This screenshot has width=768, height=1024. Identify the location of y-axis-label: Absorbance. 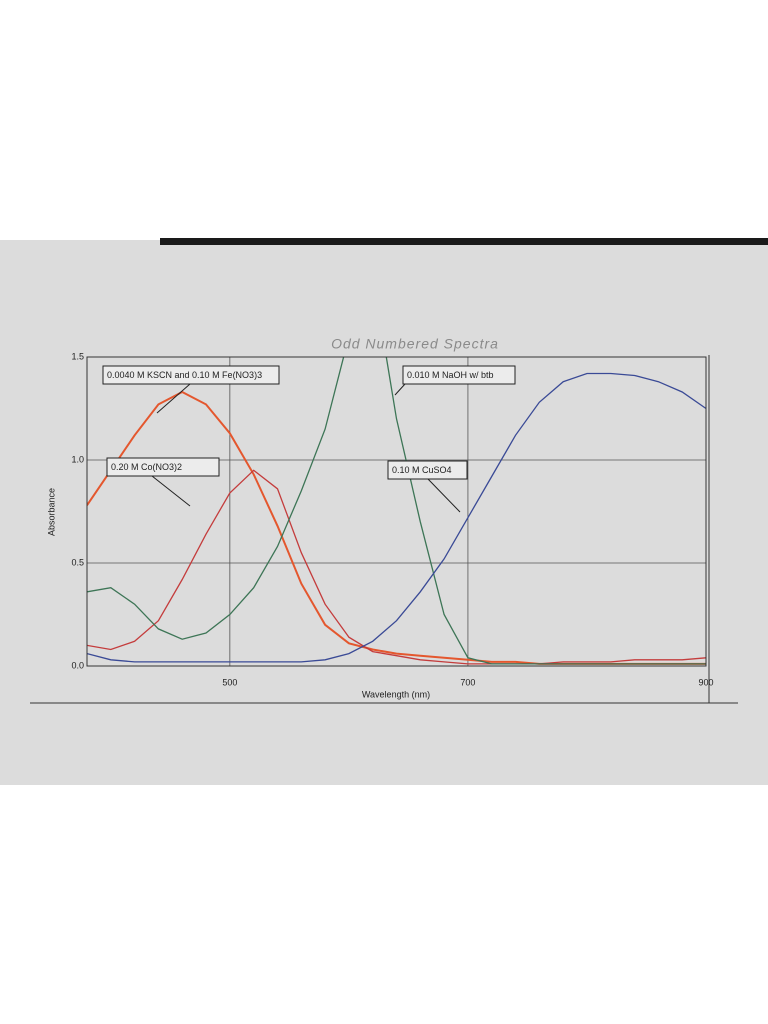
(51, 512).